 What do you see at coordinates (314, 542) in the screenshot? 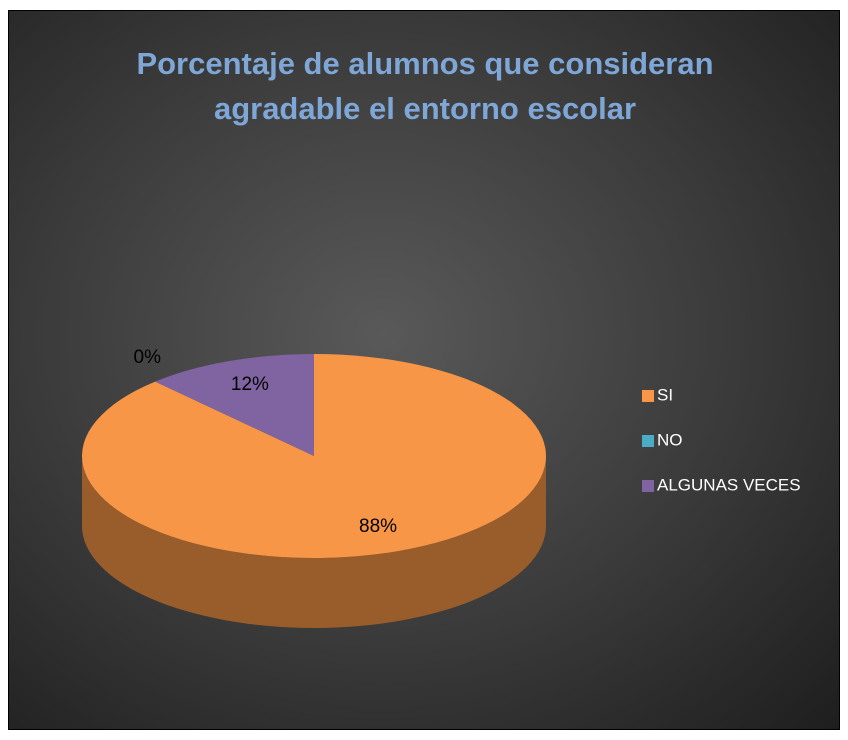
I see `pie-slice-side` at bounding box center [314, 542].